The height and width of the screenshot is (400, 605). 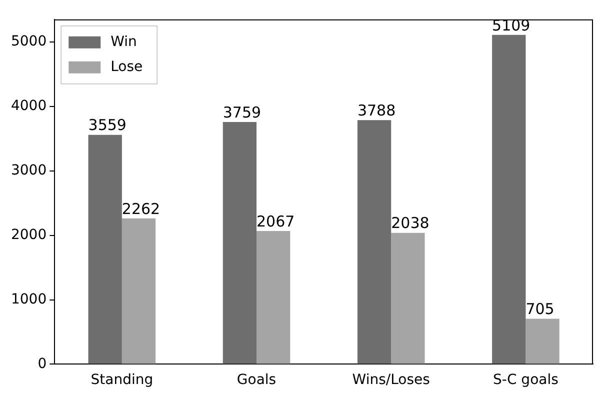 What do you see at coordinates (123, 42) in the screenshot?
I see `legend-label: Win` at bounding box center [123, 42].